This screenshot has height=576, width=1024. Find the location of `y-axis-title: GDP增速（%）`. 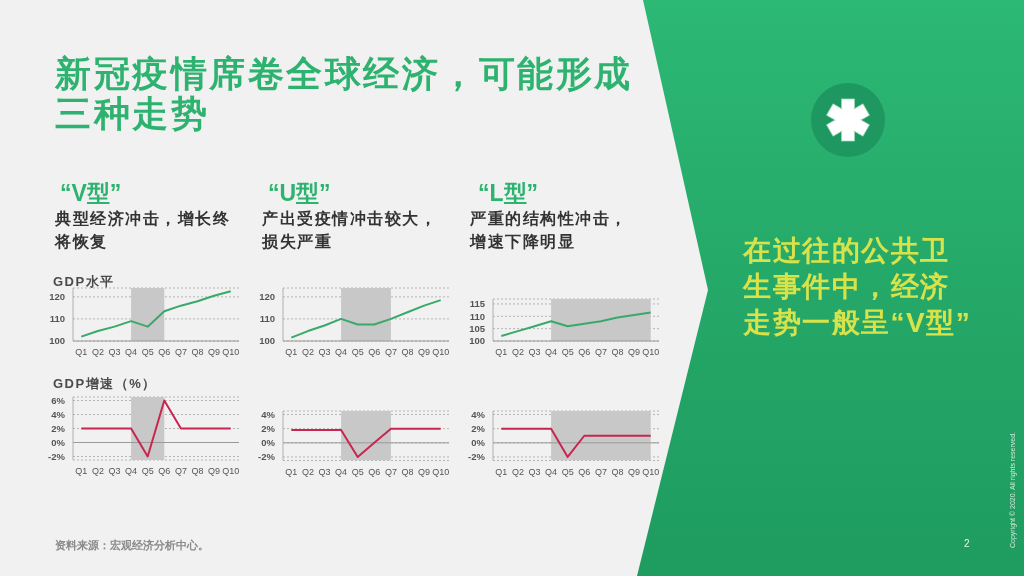

y-axis-title: GDP增速（%） is located at coordinates (105, 384).